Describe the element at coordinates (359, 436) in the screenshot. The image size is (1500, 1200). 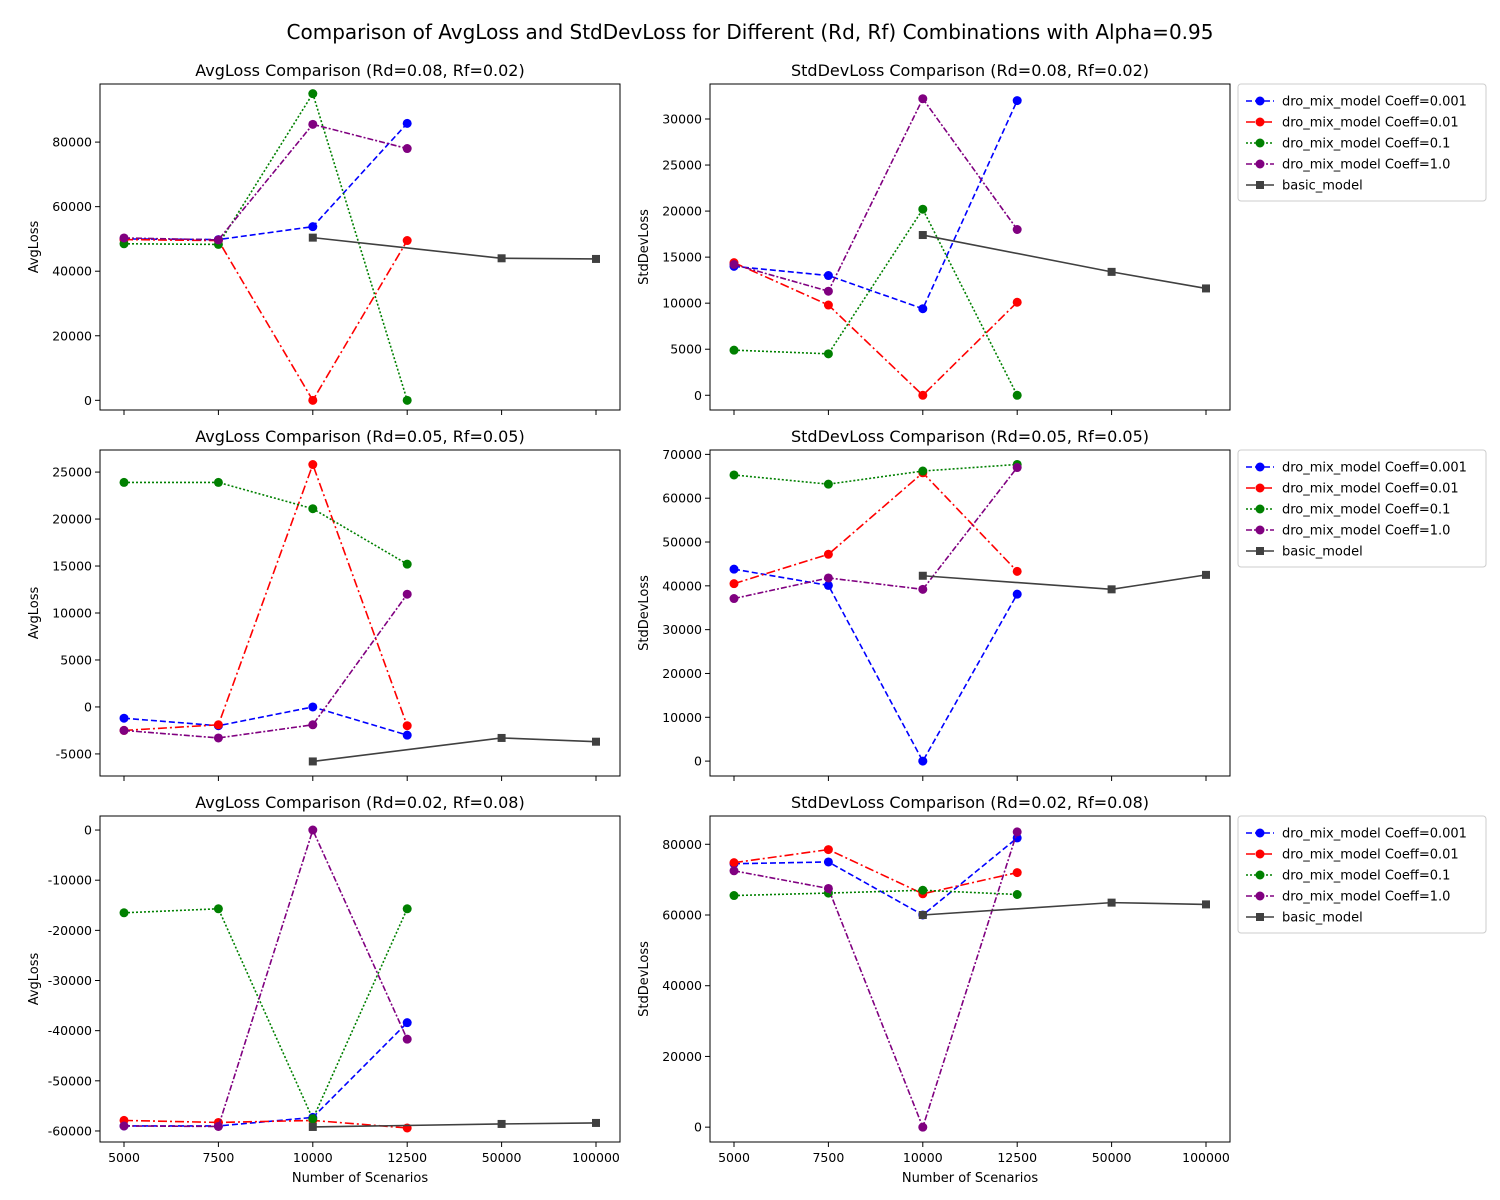
I see `subplot-title: AvgLoss Comparison (Rd=0.05, Rf=0.05)` at that location.